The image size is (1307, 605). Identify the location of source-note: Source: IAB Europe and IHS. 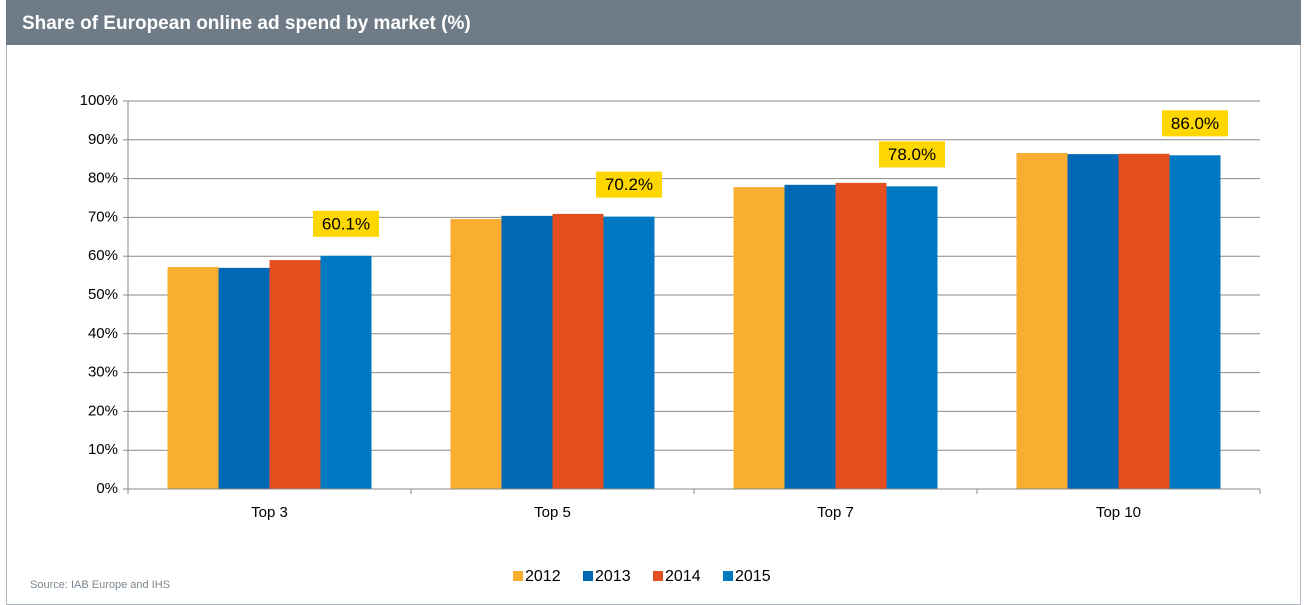
(100, 585).